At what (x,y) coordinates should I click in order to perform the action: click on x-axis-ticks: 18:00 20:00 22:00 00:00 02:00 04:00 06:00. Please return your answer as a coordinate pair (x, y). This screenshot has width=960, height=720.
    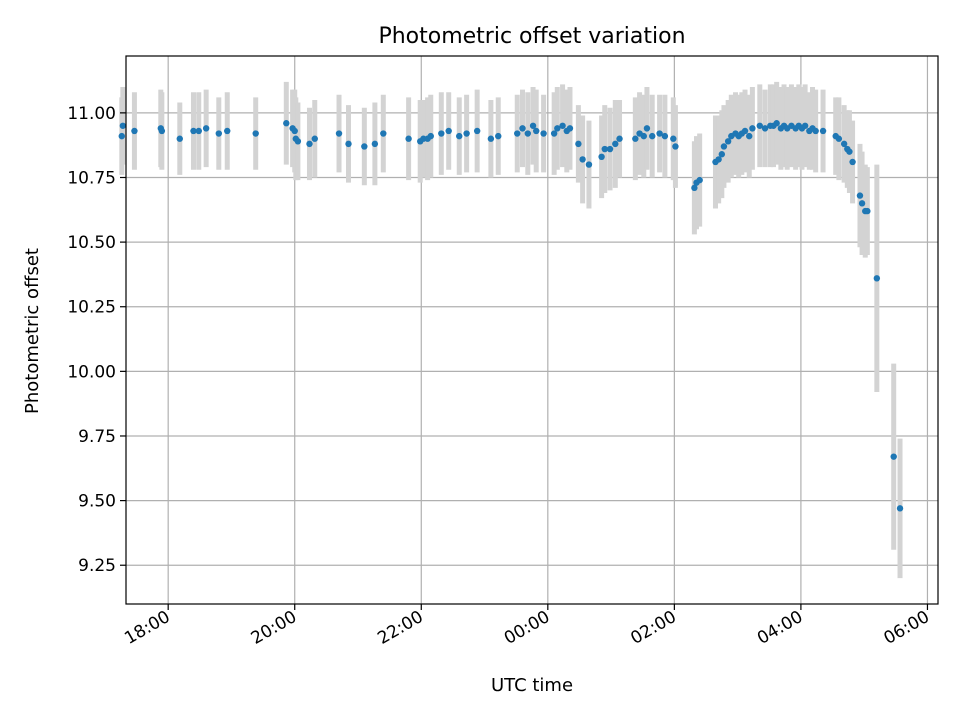
    Looking at the image, I should click on (527, 626).